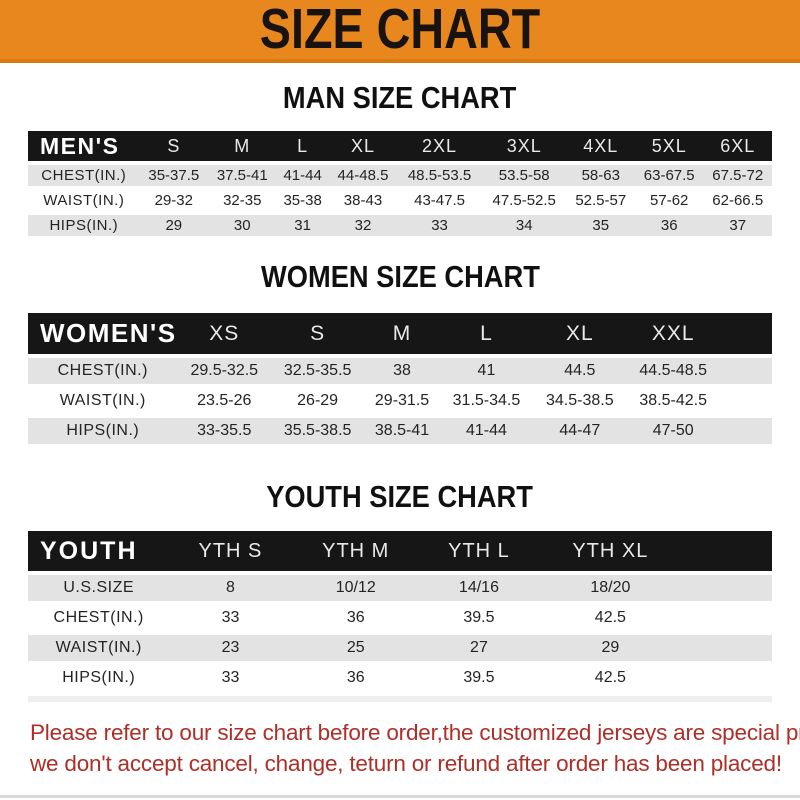 Image resolution: width=800 pixels, height=800 pixels. What do you see at coordinates (355, 551) in the screenshot?
I see `column-header-cell: YTH M` at bounding box center [355, 551].